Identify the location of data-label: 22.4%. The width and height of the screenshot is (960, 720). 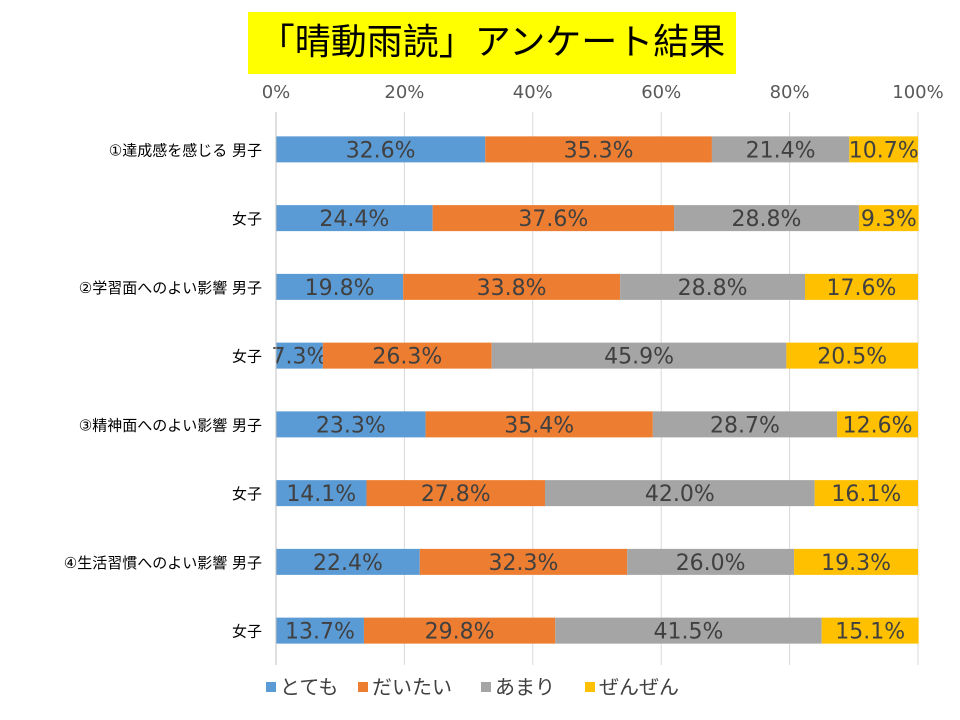
(348, 563).